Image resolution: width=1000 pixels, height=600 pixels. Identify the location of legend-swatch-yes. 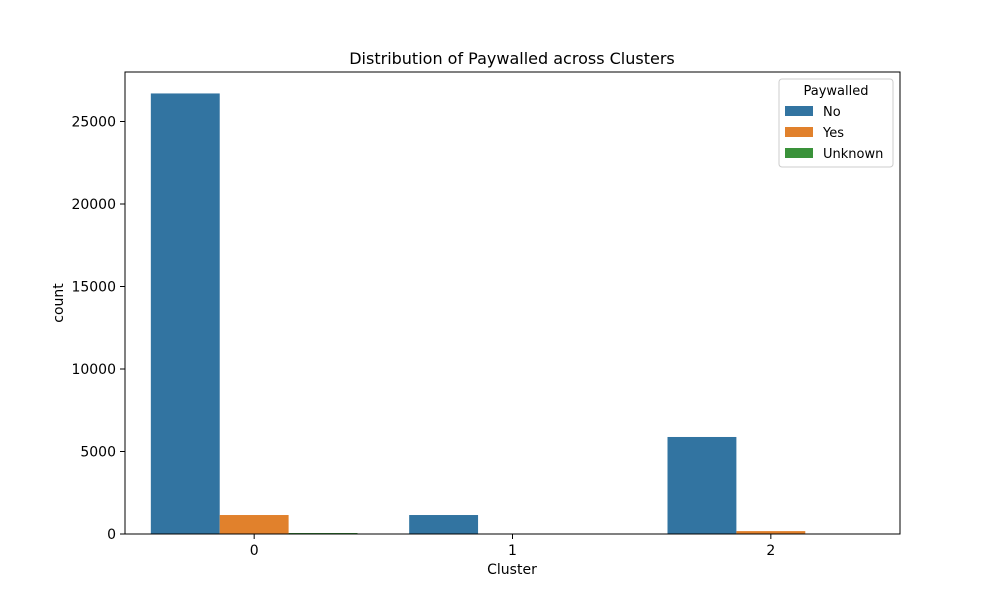
(799, 132).